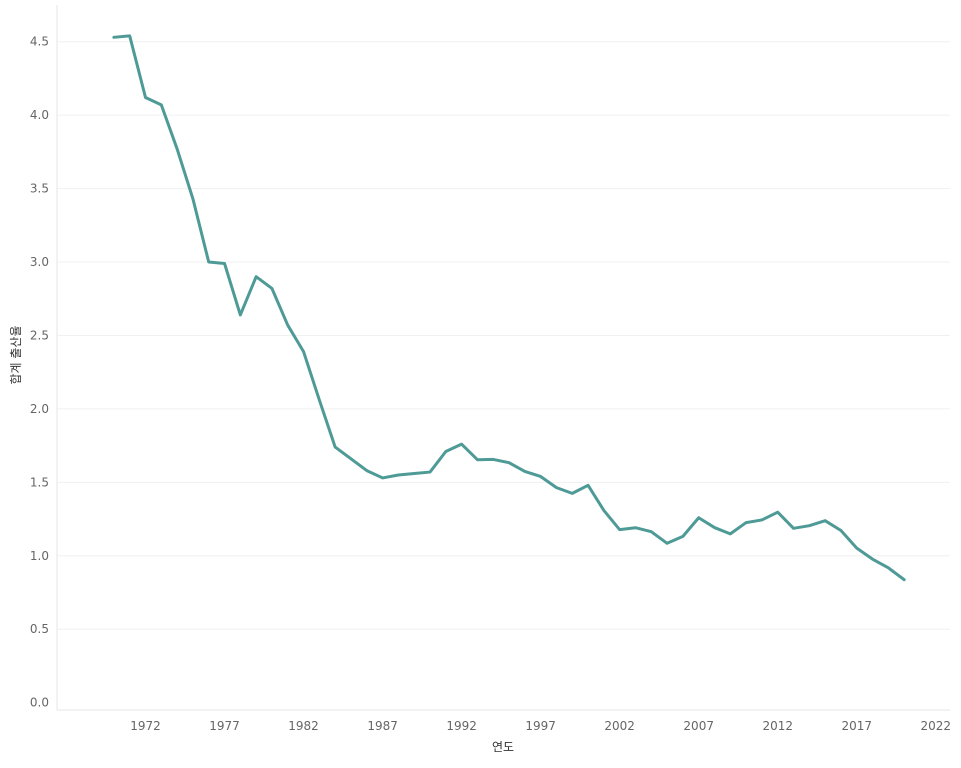 This screenshot has width=961, height=768. I want to click on x-tick-label: 2012, so click(777, 726).